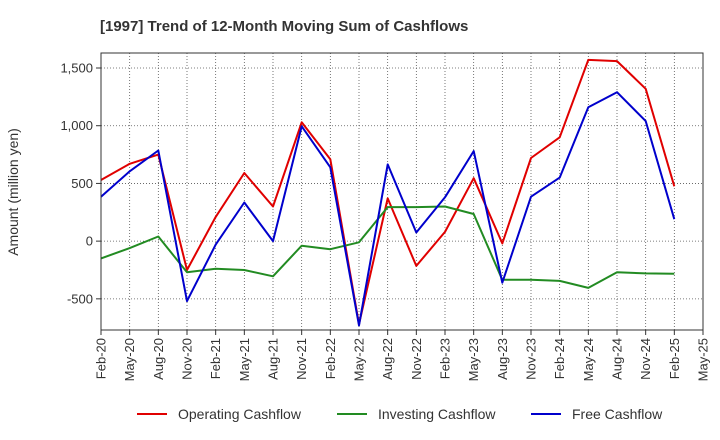 This screenshot has width=720, height=440. I want to click on x-tick-label: Aug-21, so click(273, 359).